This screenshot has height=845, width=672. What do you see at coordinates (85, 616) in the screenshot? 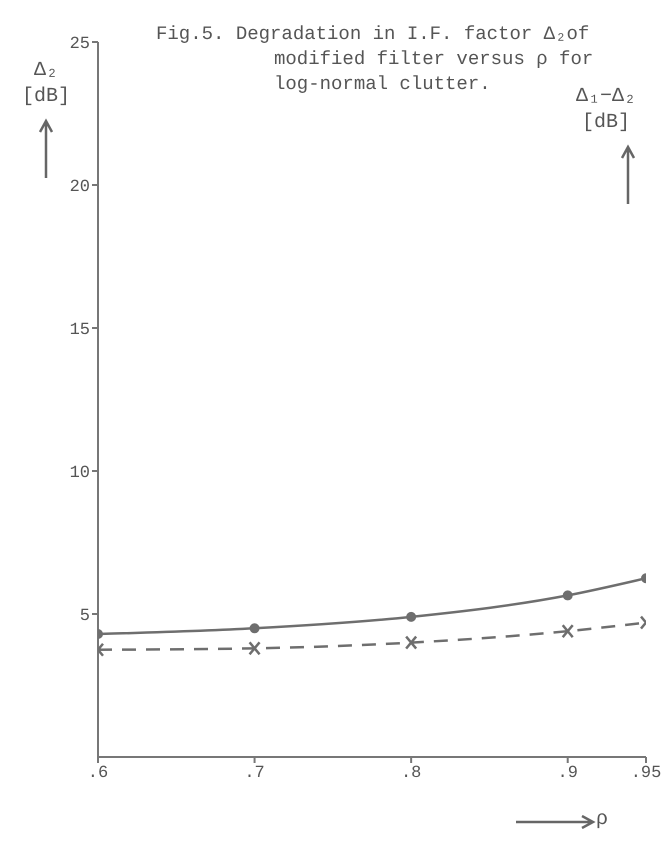
I see `y-tick-label: 5` at bounding box center [85, 616].